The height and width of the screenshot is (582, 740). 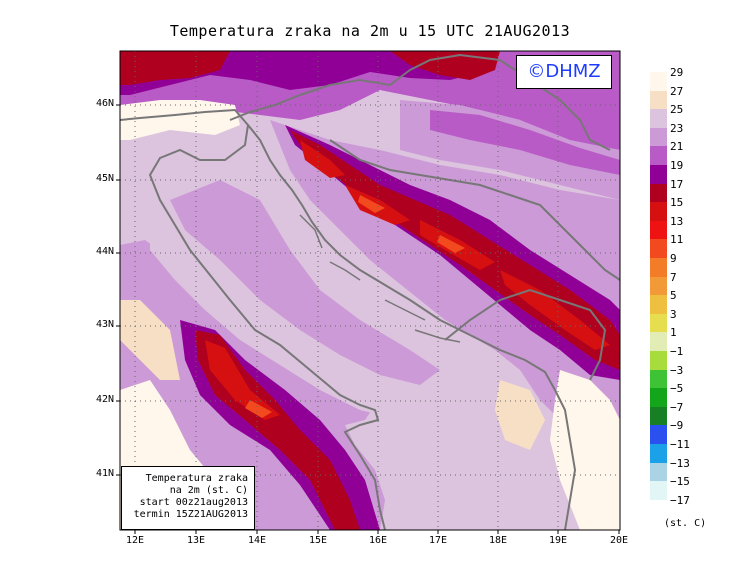 I want to click on lon-label-12e: 12E, so click(x=135, y=540).